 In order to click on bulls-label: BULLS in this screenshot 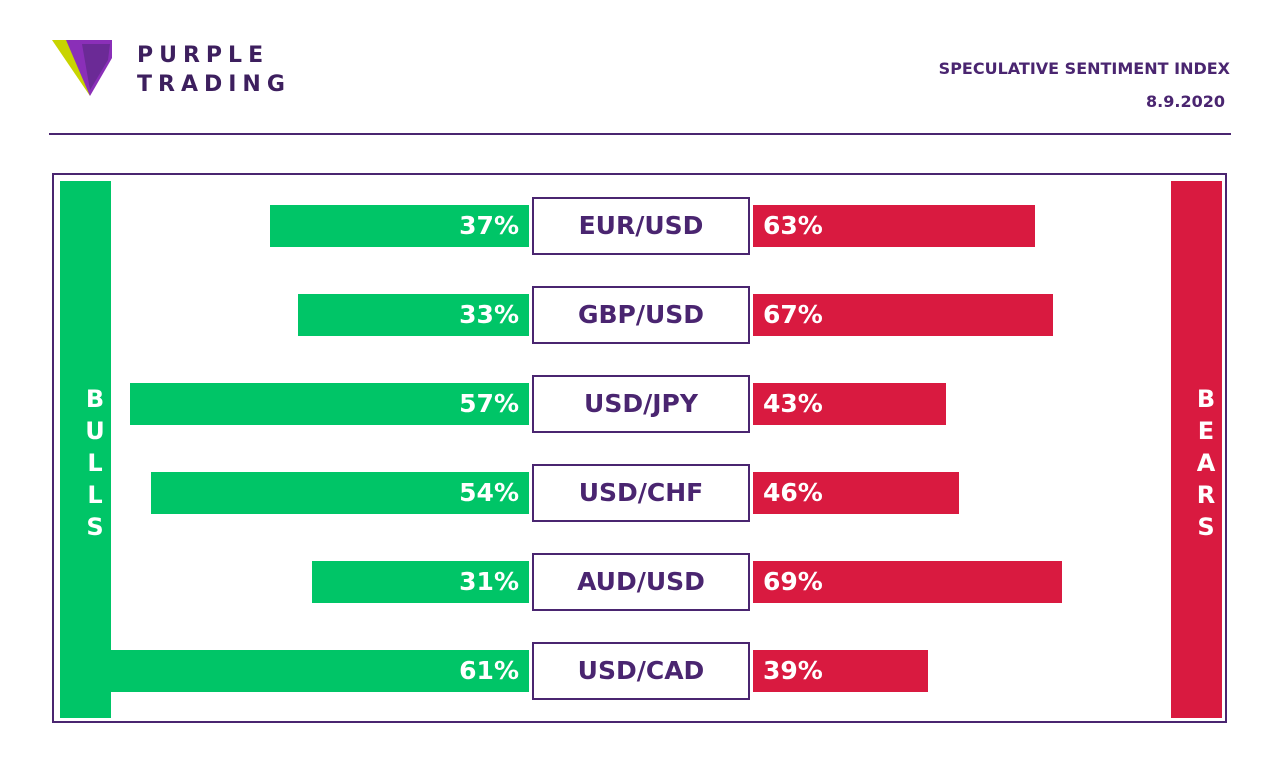, I will do `click(95, 465)`.